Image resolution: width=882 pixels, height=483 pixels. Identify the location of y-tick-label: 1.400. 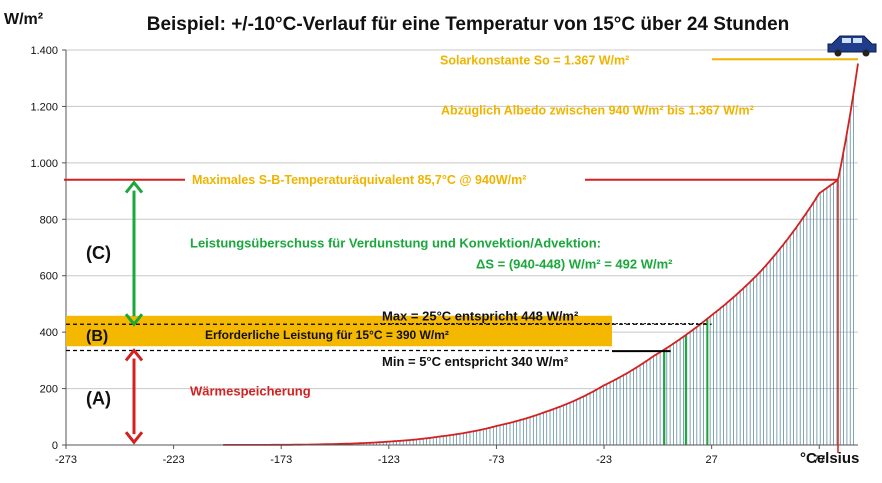
(44, 51).